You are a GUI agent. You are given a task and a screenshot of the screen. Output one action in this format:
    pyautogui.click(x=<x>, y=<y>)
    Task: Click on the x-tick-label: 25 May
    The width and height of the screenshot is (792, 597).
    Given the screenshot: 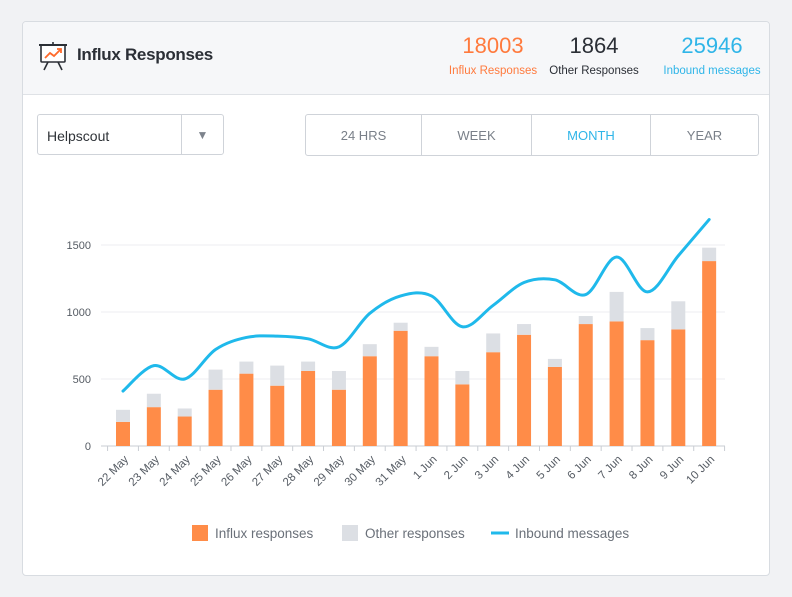 What is the action you would take?
    pyautogui.click(x=206, y=470)
    